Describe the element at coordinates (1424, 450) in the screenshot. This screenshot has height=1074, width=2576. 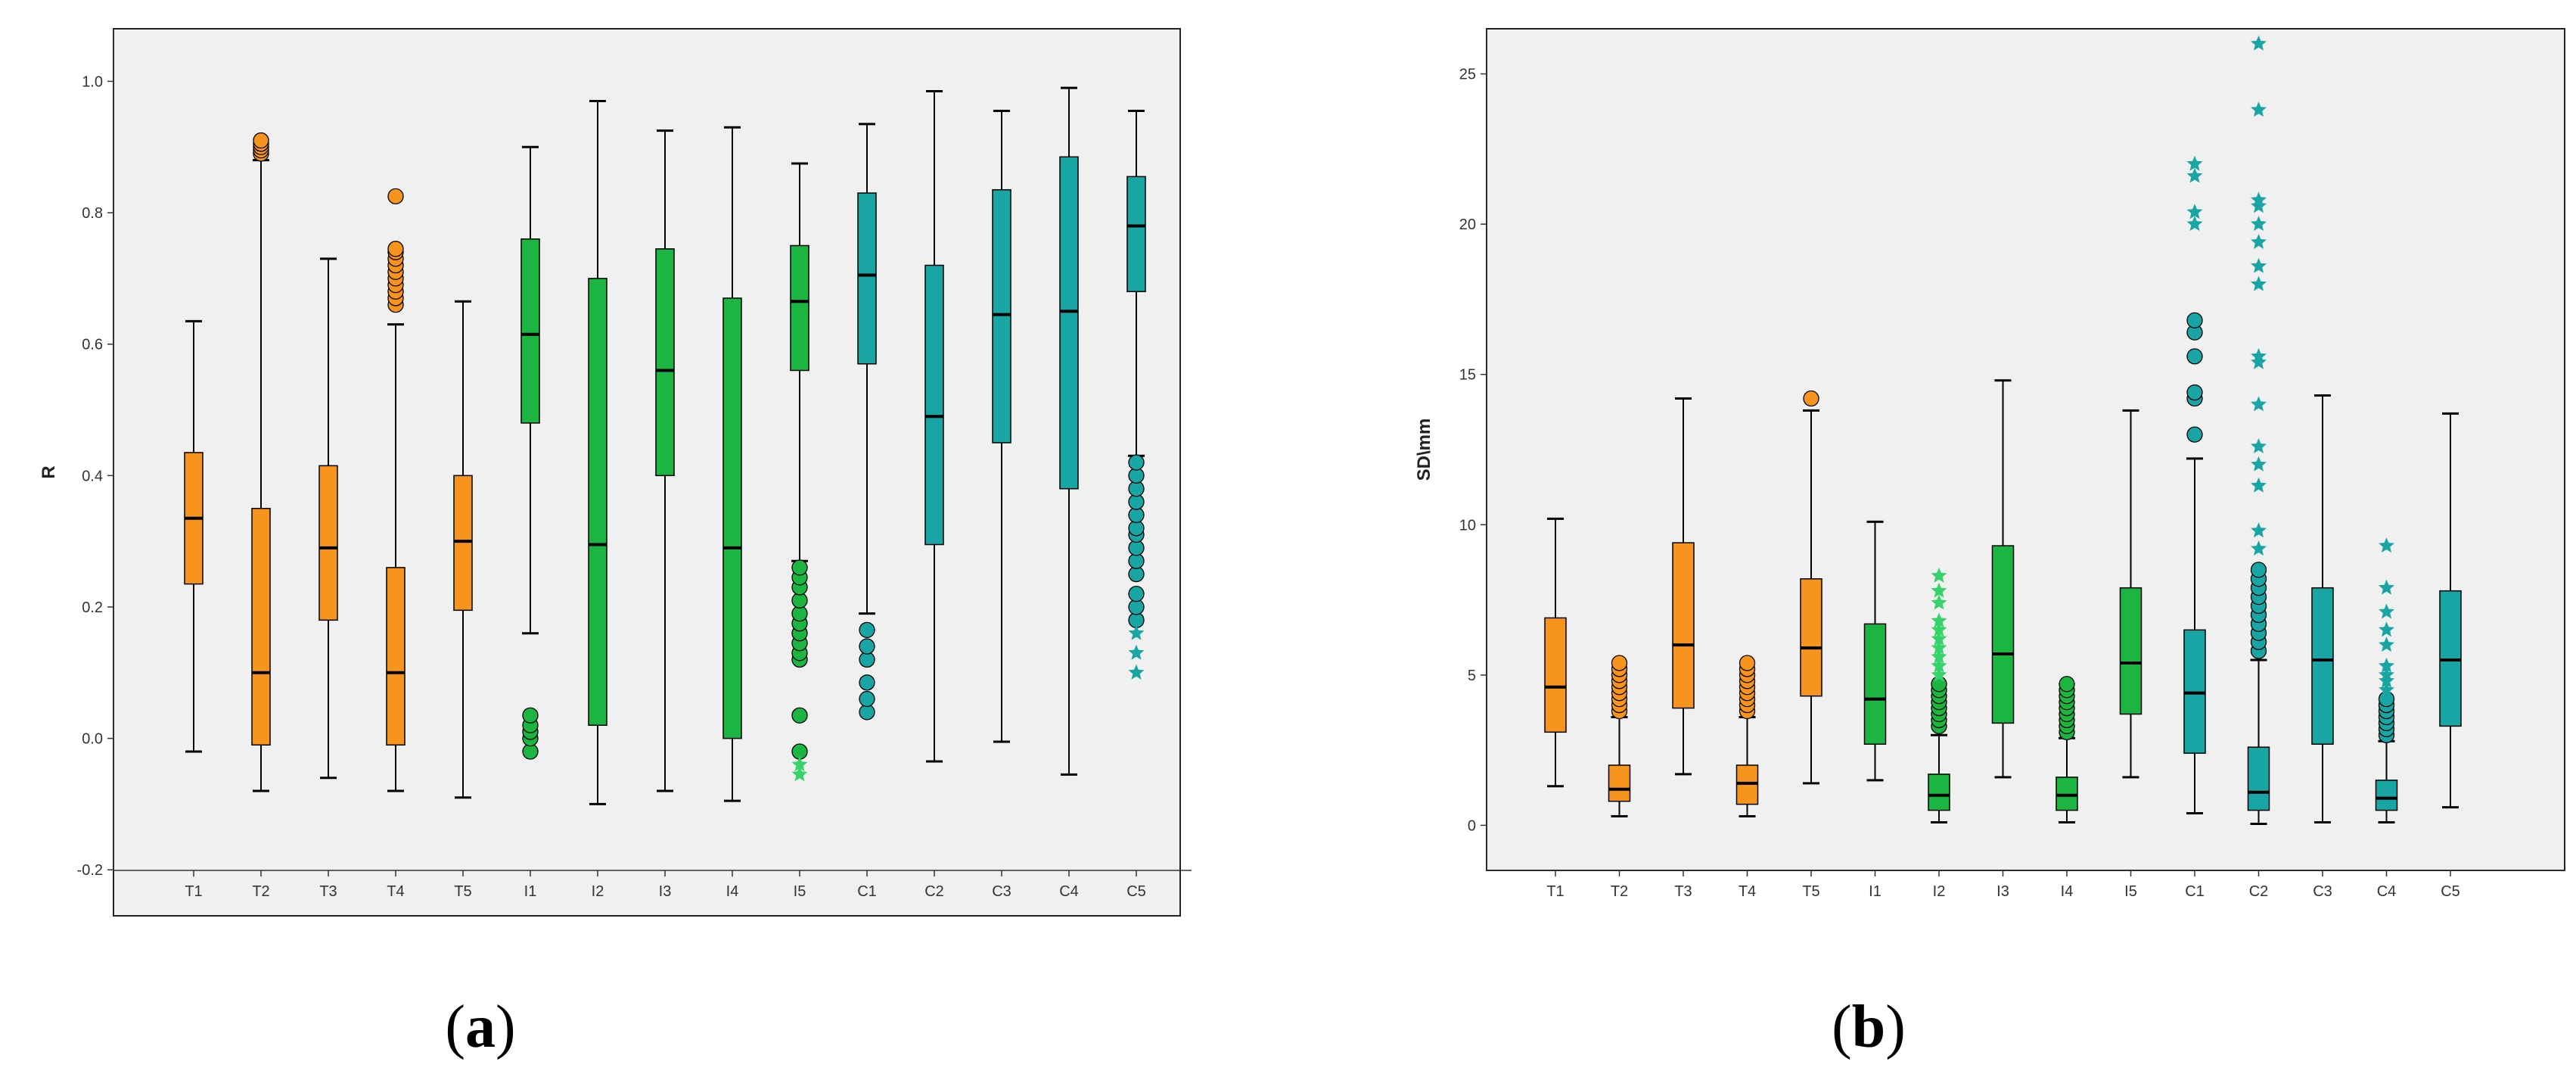
I see `y-axis-title: SD\mm` at that location.